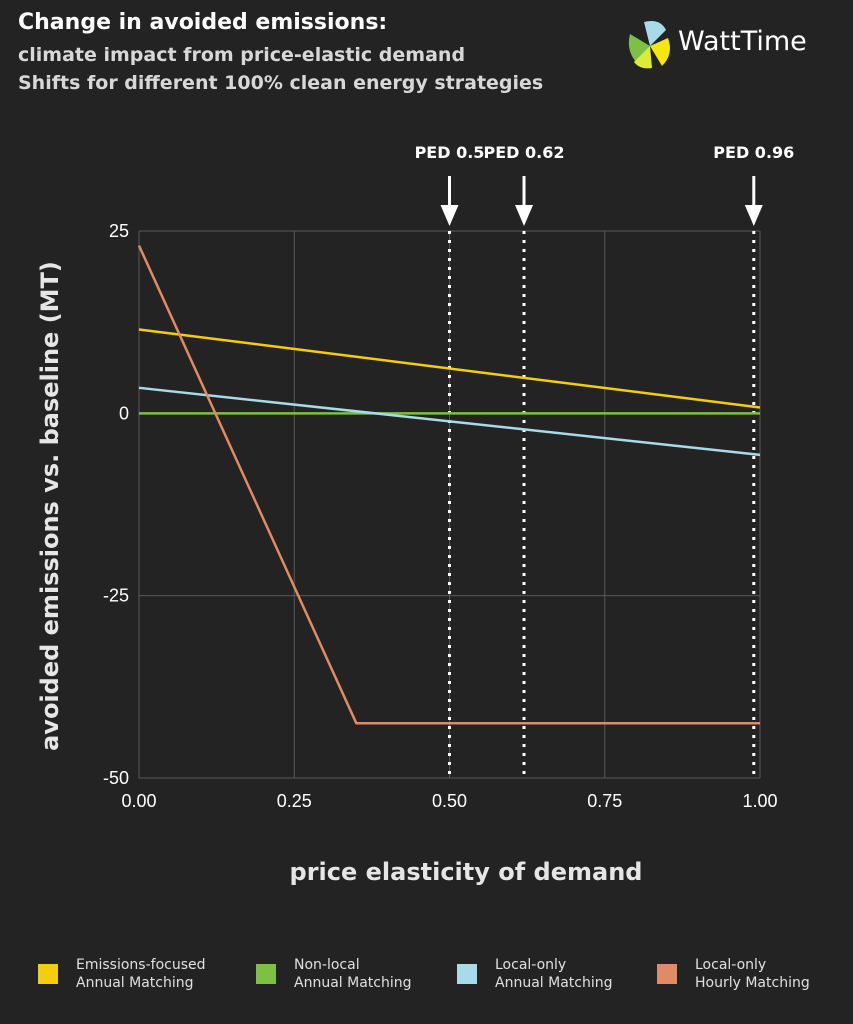 The height and width of the screenshot is (1024, 853). I want to click on y-tick-label: -25, so click(116, 596).